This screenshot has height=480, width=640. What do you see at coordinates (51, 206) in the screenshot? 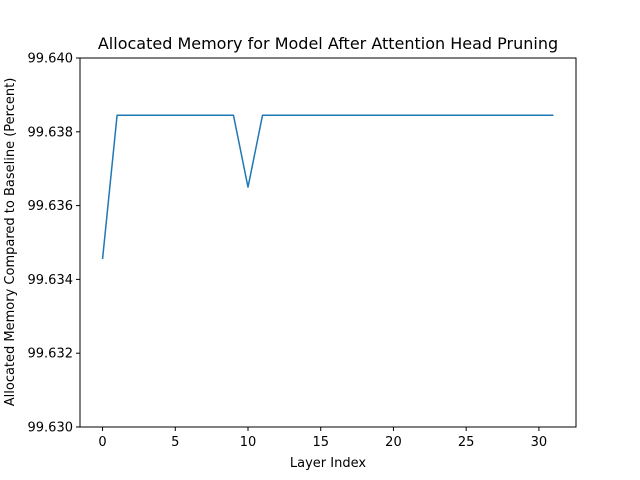
I see `y-tick-label: 99.636` at bounding box center [51, 206].